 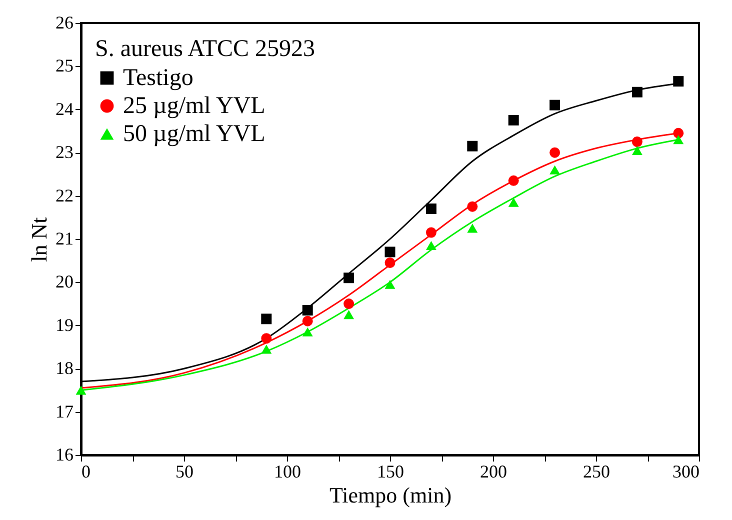 What do you see at coordinates (65, 324) in the screenshot?
I see `y-tick-label: 19` at bounding box center [65, 324].